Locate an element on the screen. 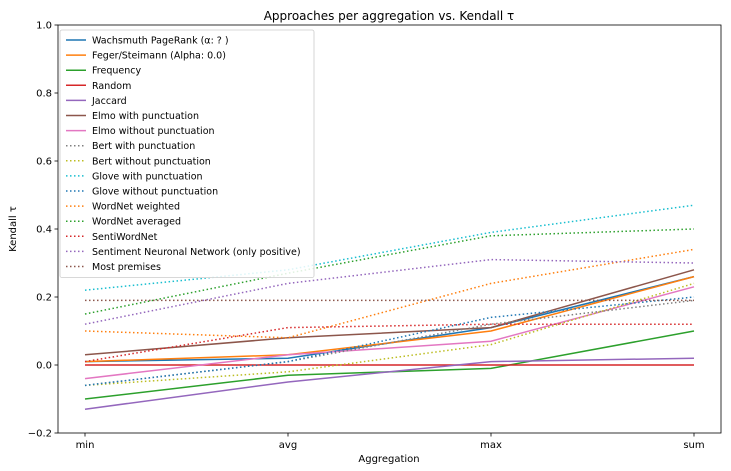 This screenshot has height=471, width=731. legend-entry: WordNet averaged is located at coordinates (136, 222).